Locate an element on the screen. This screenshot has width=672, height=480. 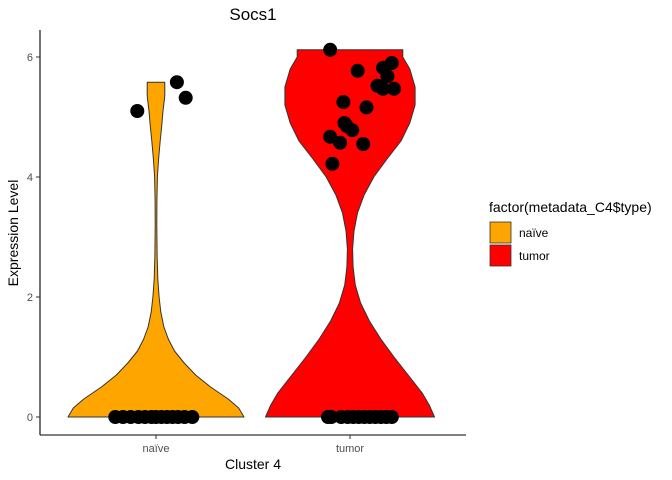
x-ticks: naïve tumor is located at coordinates (253, 445).